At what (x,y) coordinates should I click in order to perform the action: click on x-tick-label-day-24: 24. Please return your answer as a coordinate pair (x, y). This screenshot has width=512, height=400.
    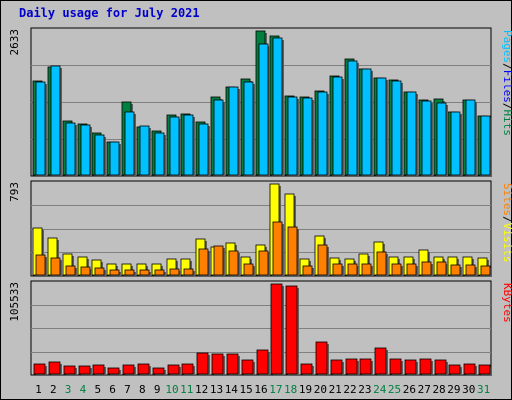
    Looking at the image, I should click on (380, 389).